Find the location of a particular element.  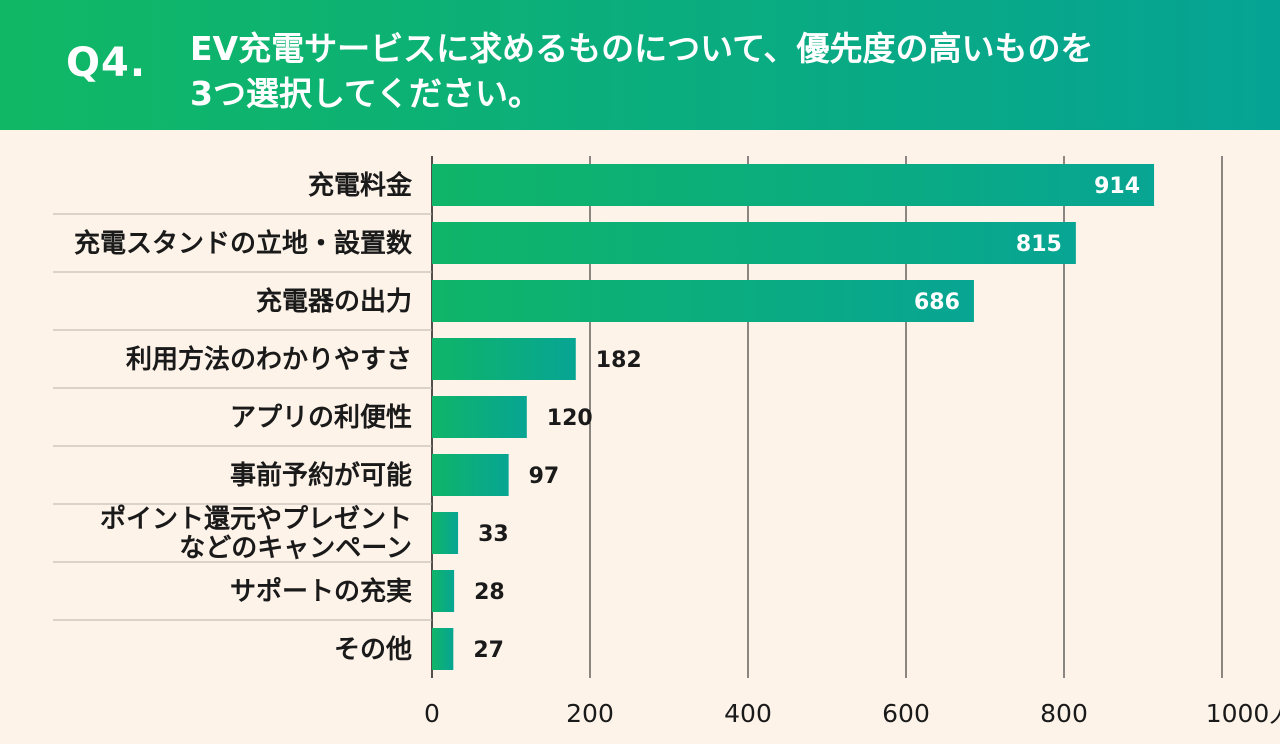

category-label: 充電器の出力 is located at coordinates (334, 301).